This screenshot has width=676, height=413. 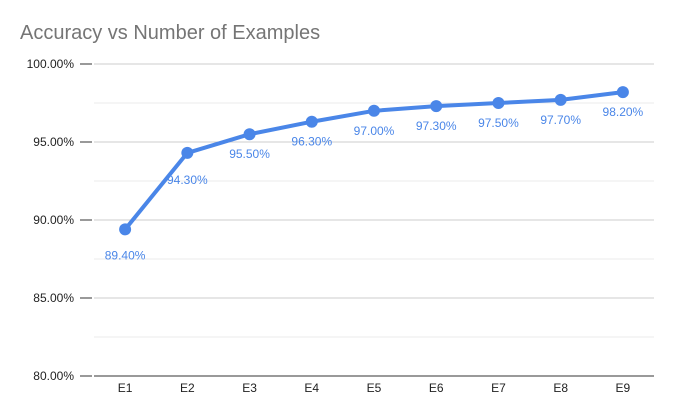 What do you see at coordinates (249, 154) in the screenshot?
I see `data-label: 95.50%` at bounding box center [249, 154].